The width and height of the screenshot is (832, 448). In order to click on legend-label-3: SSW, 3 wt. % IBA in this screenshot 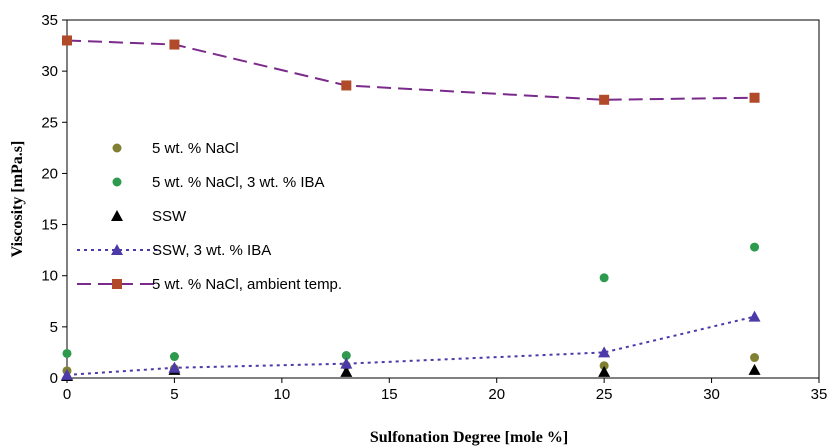, I will do `click(211, 250)`.